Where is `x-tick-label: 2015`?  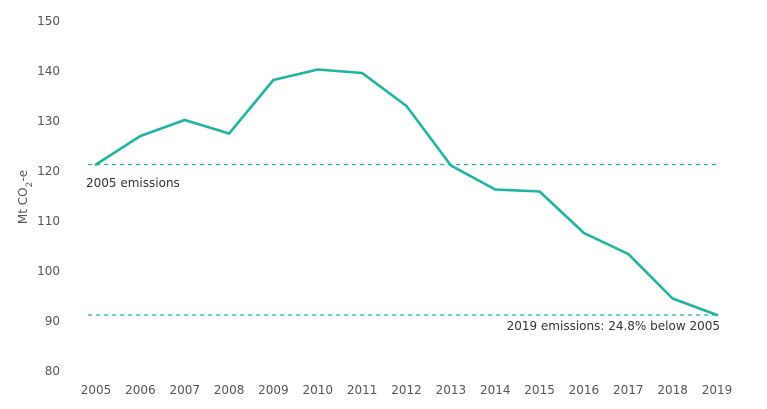
x-tick-label: 2015 is located at coordinates (539, 390).